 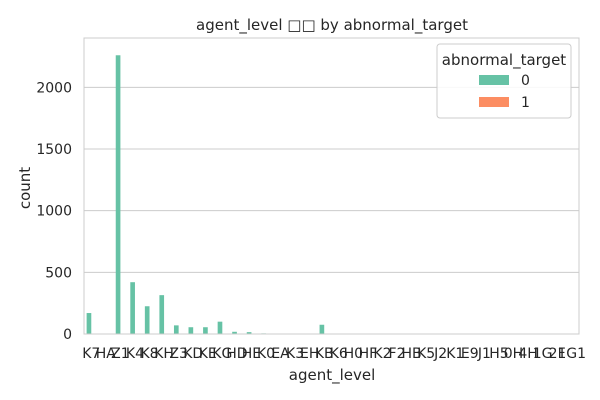 I want to click on x-tick-label: 1G1, so click(x=571, y=354).